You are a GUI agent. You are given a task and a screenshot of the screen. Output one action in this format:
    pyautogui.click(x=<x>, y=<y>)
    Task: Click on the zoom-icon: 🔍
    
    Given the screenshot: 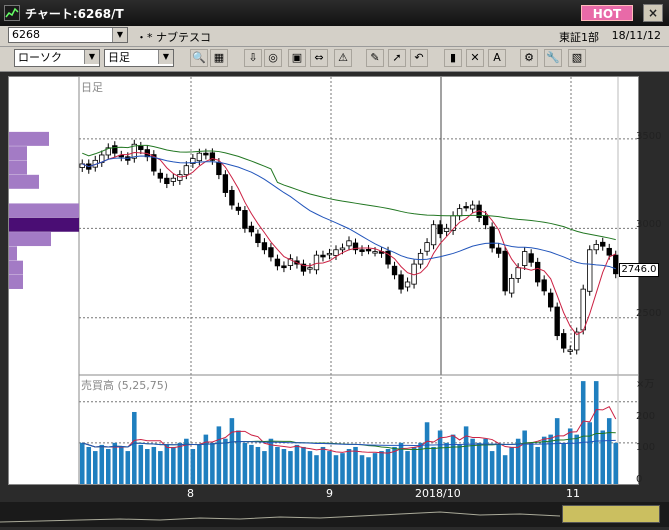 What is the action you would take?
    pyautogui.click(x=199, y=58)
    